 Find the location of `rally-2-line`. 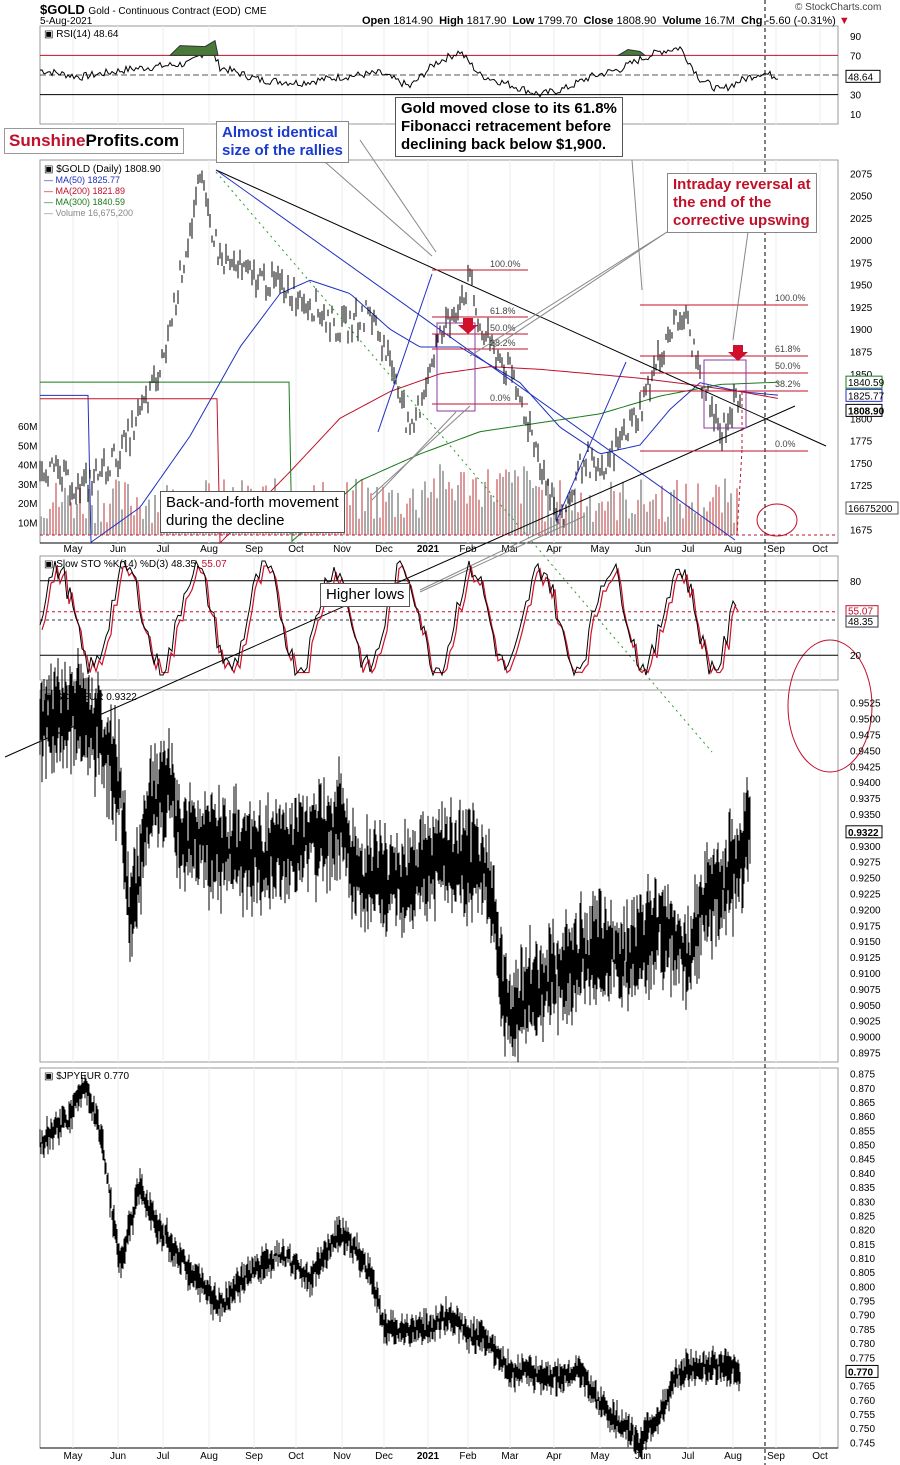

rally-2-line is located at coordinates (591, 442).